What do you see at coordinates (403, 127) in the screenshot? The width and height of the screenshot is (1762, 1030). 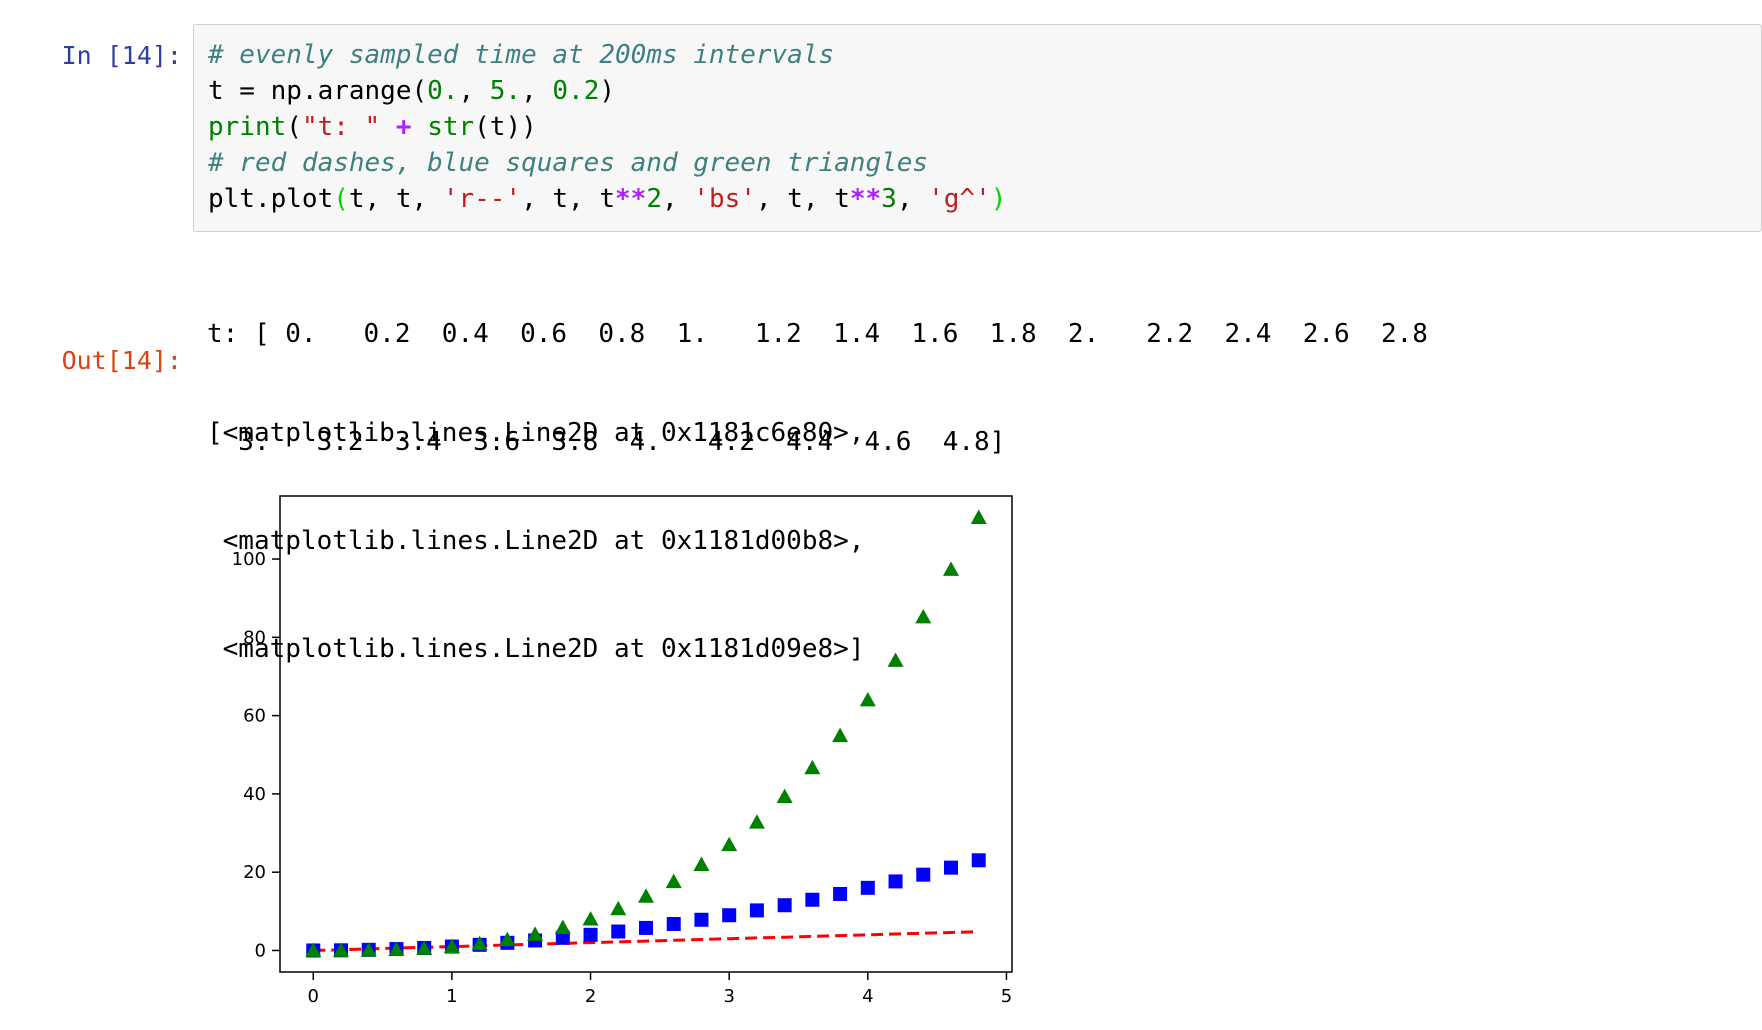 I see `code-operator: +` at bounding box center [403, 127].